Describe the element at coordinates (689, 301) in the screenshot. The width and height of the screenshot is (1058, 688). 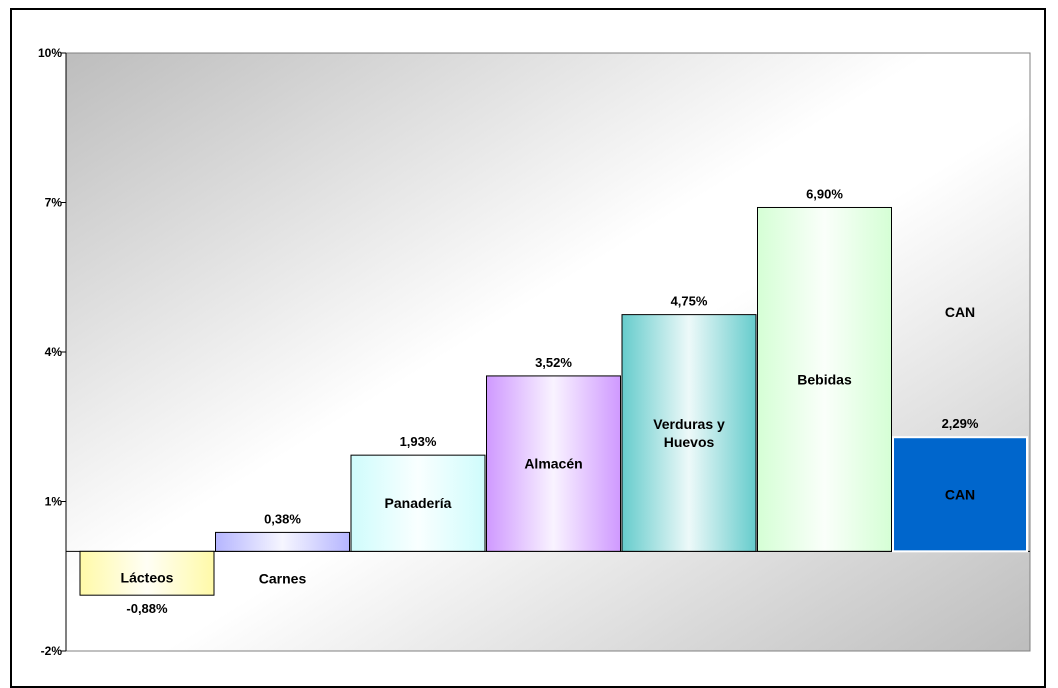
I see `data-label: 4,75%` at that location.